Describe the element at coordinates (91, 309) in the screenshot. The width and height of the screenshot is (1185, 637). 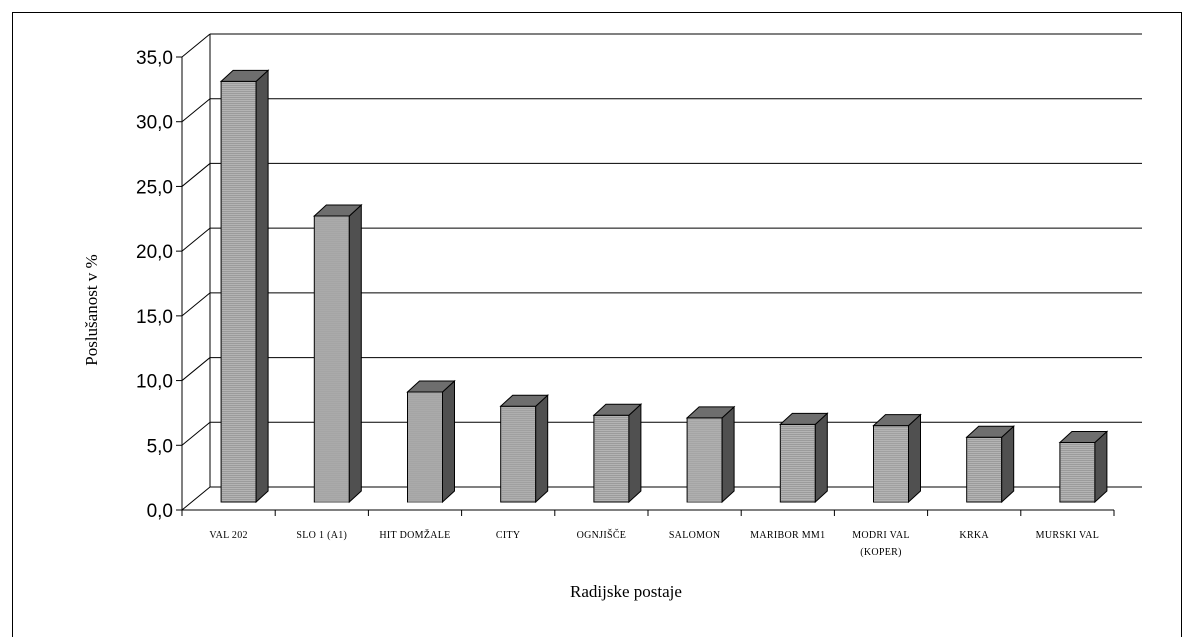
I see `y-axis-title: Poslušanost v %` at that location.